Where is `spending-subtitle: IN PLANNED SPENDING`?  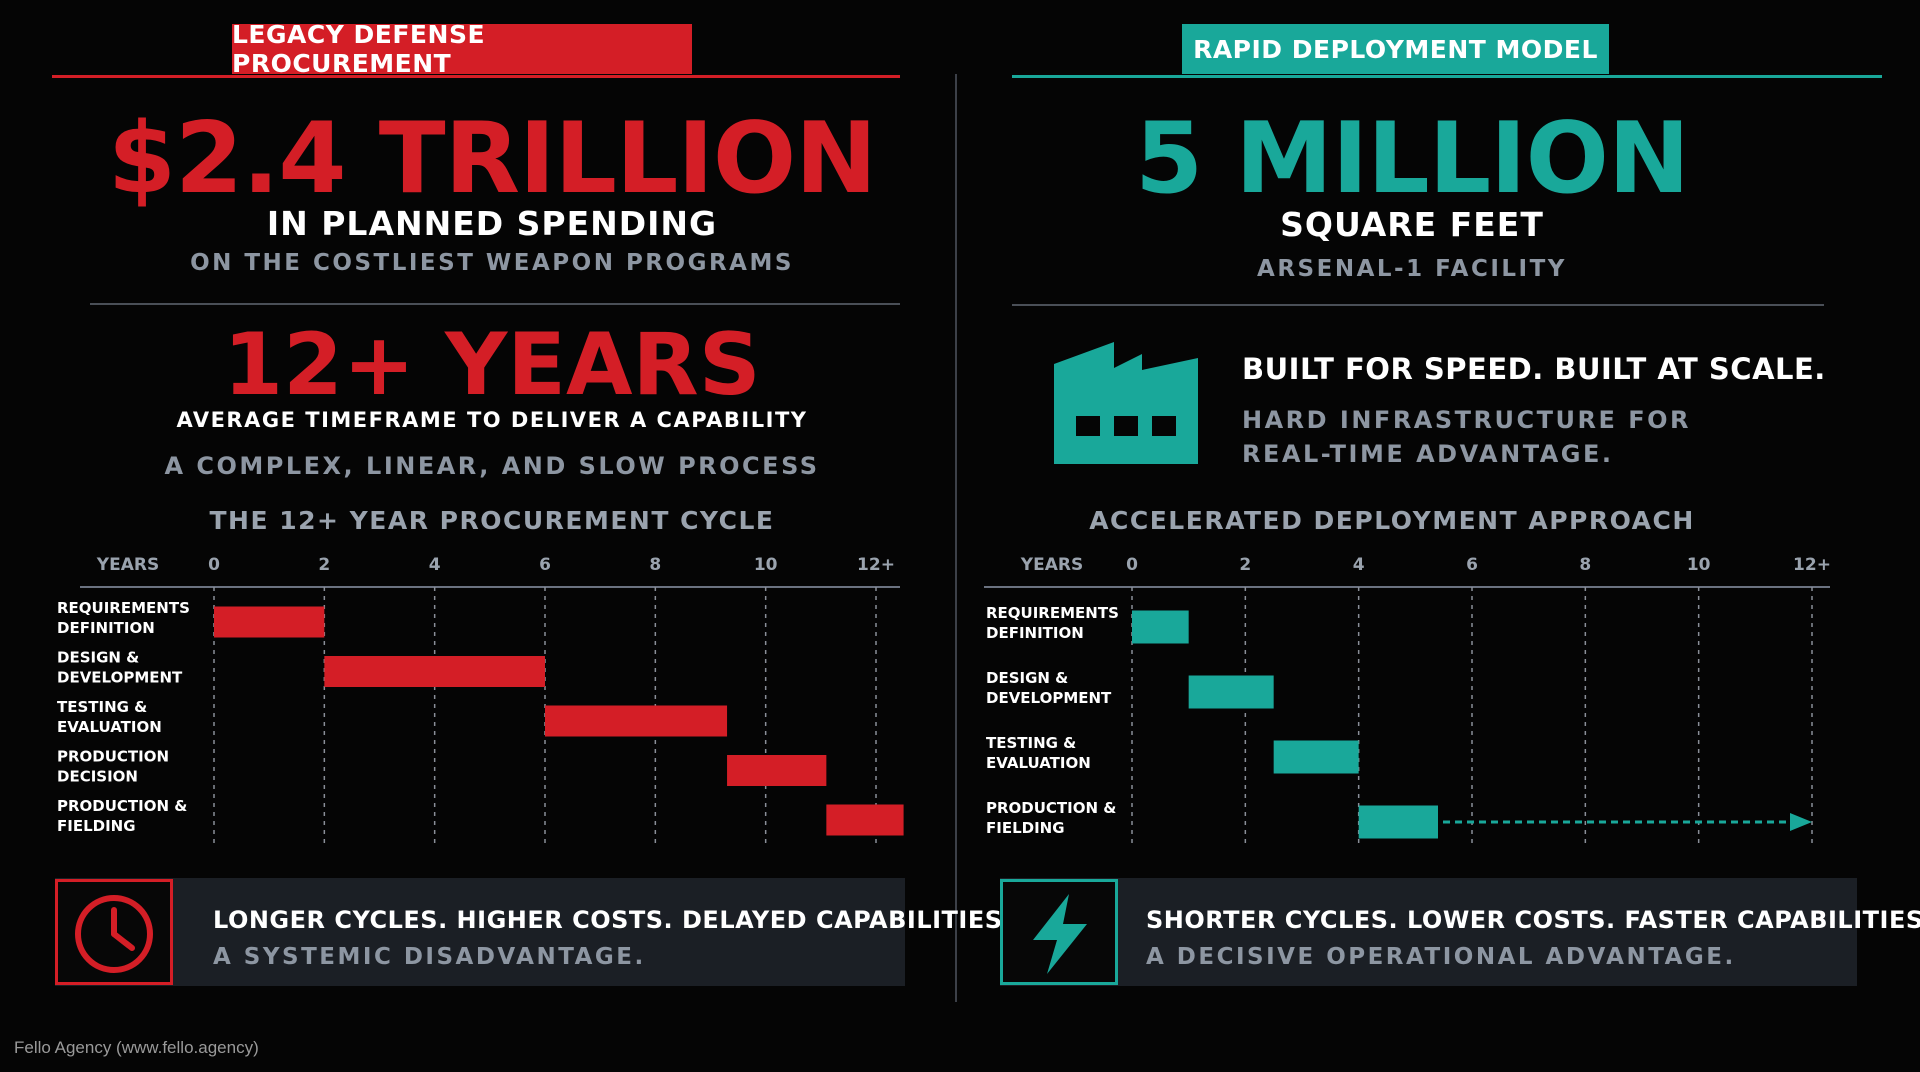
spending-subtitle: IN PLANNED SPENDING is located at coordinates (492, 223).